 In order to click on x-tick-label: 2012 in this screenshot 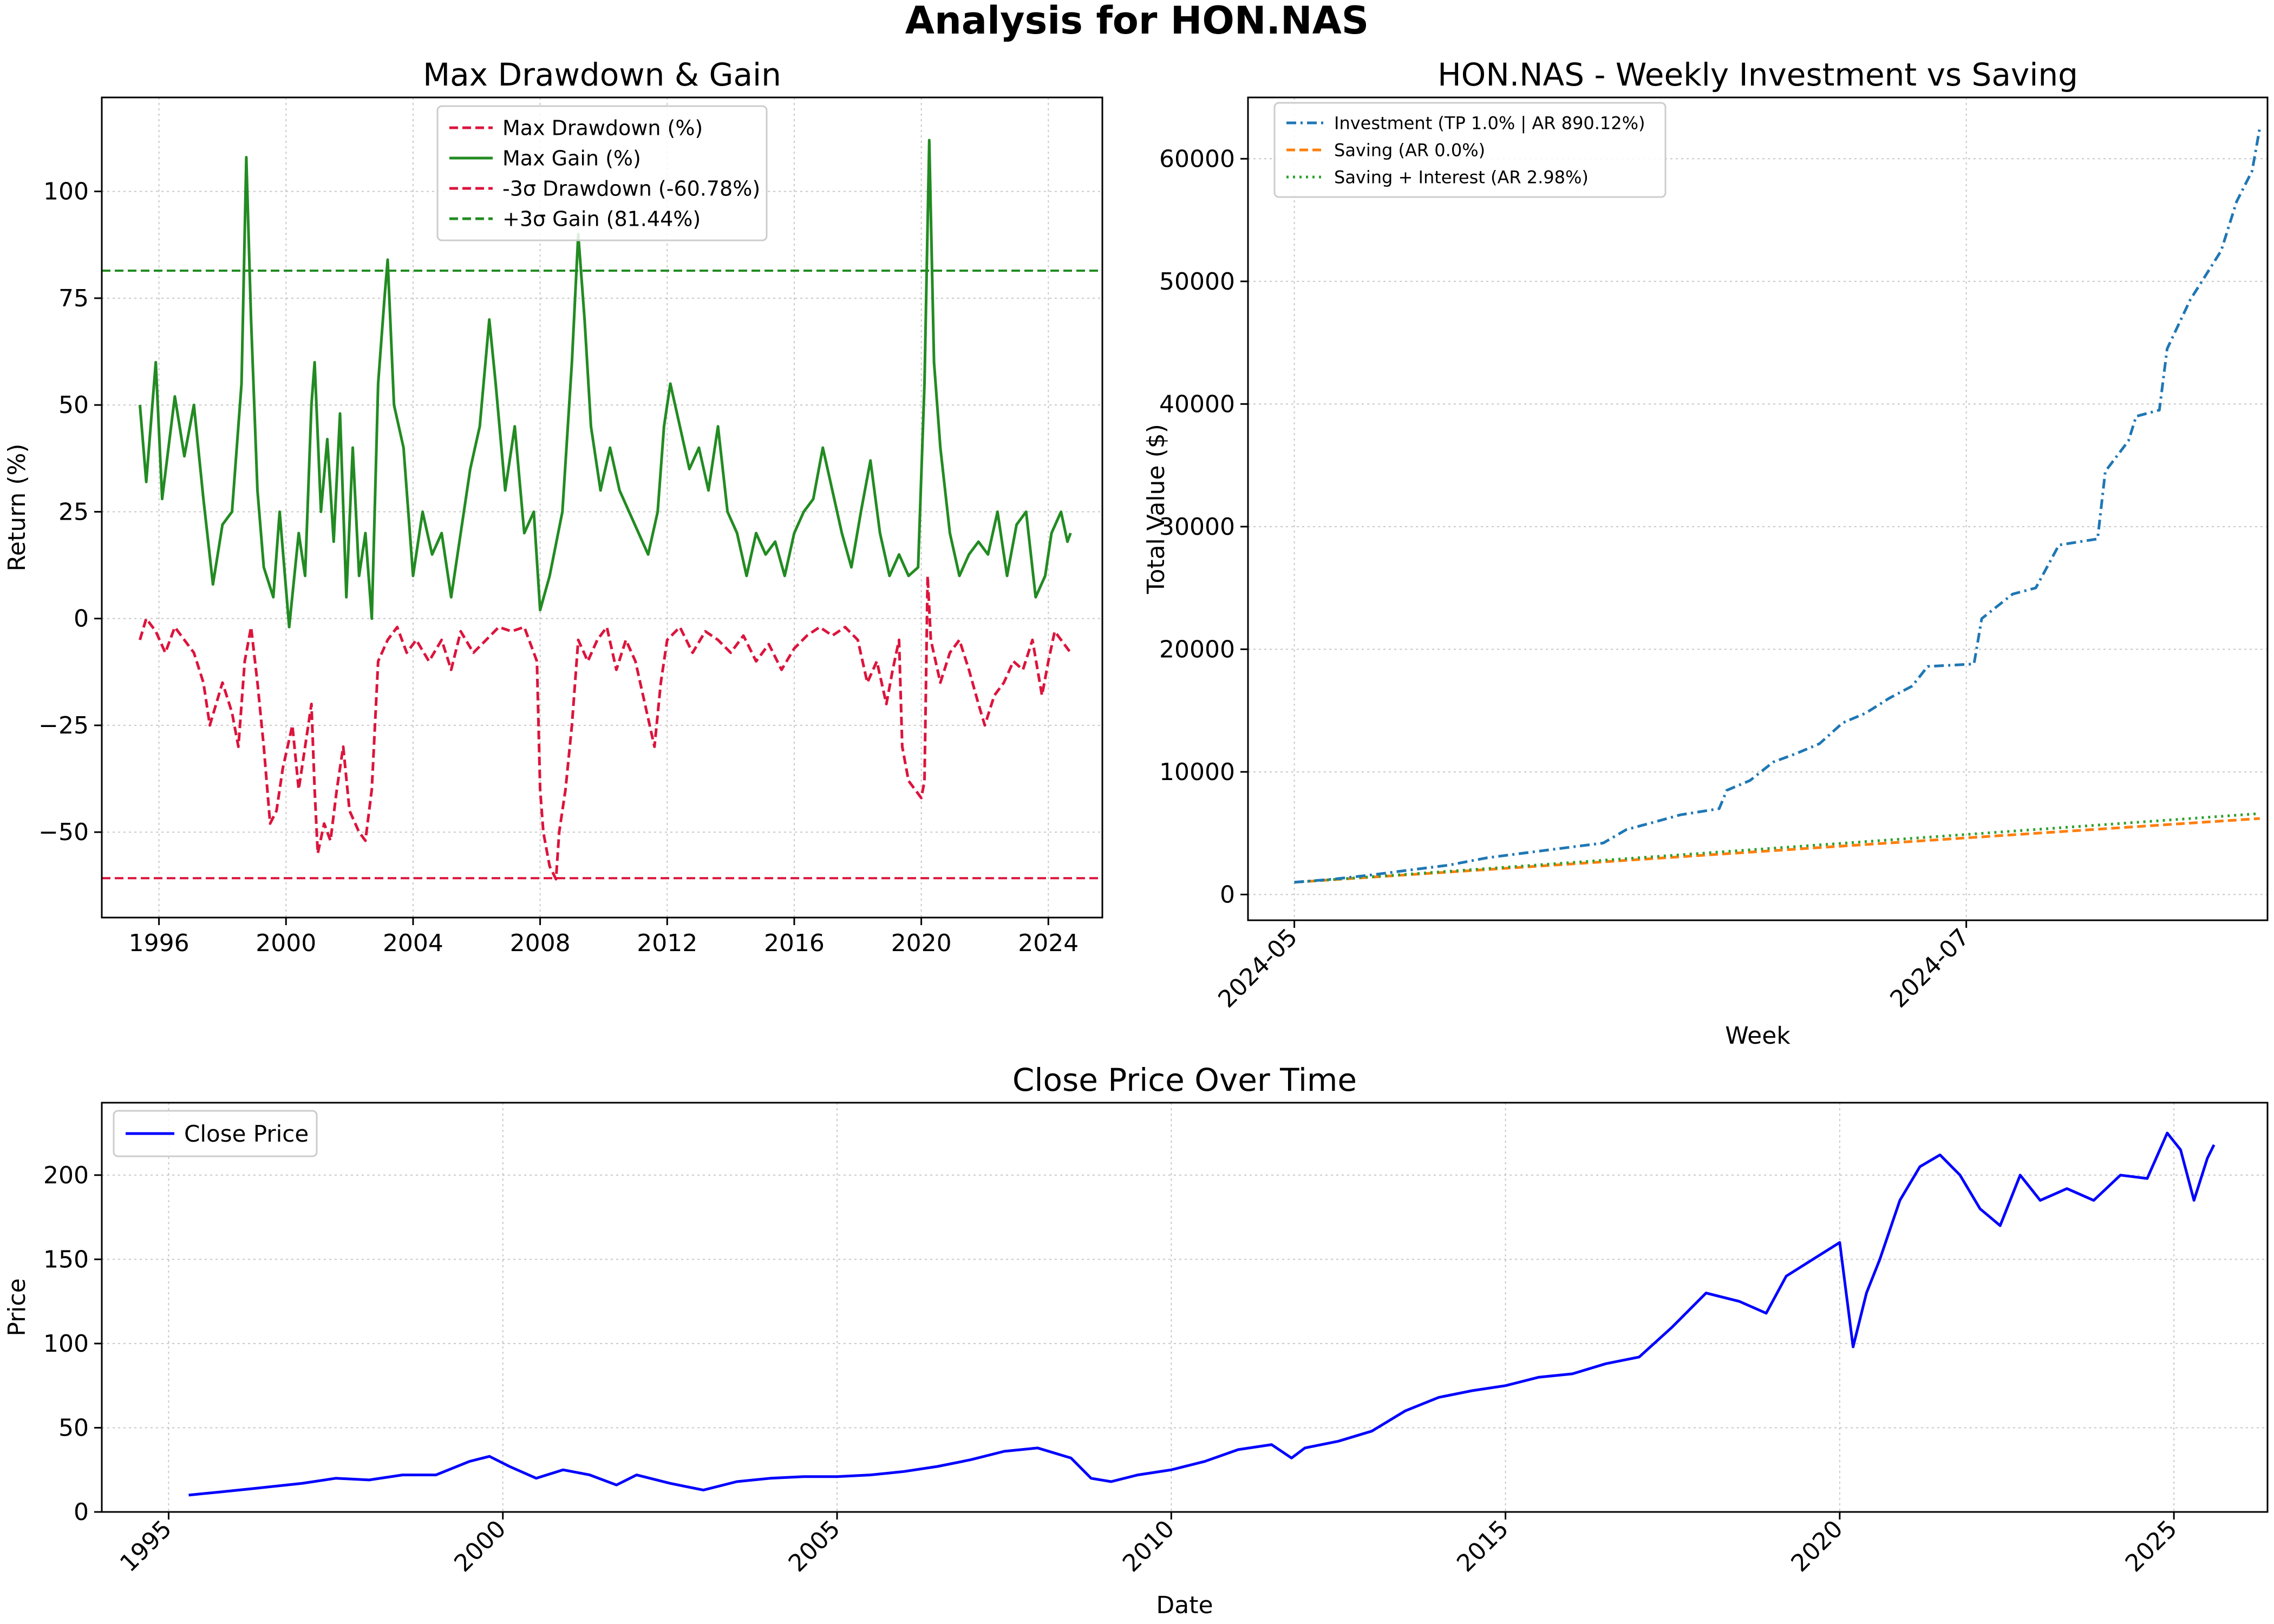, I will do `click(667, 943)`.